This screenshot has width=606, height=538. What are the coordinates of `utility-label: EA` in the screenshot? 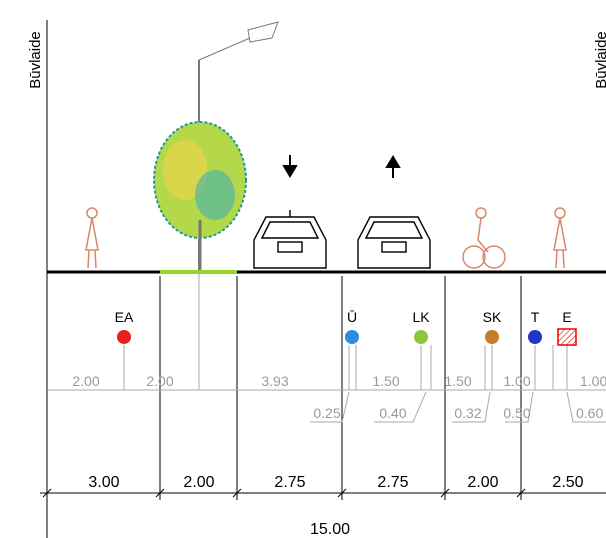 It's located at (124, 317).